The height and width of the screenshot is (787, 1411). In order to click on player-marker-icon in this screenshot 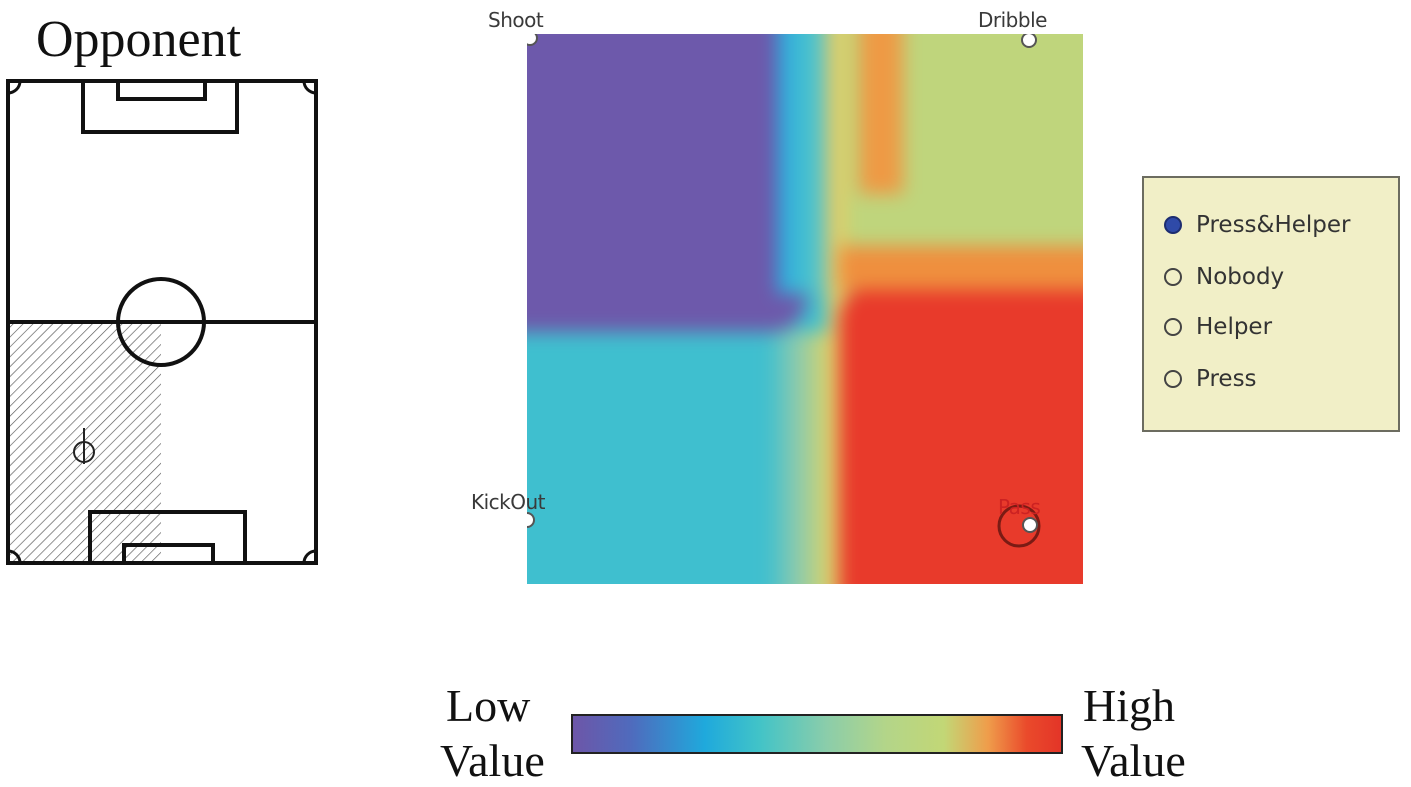, I will do `click(84, 446)`.